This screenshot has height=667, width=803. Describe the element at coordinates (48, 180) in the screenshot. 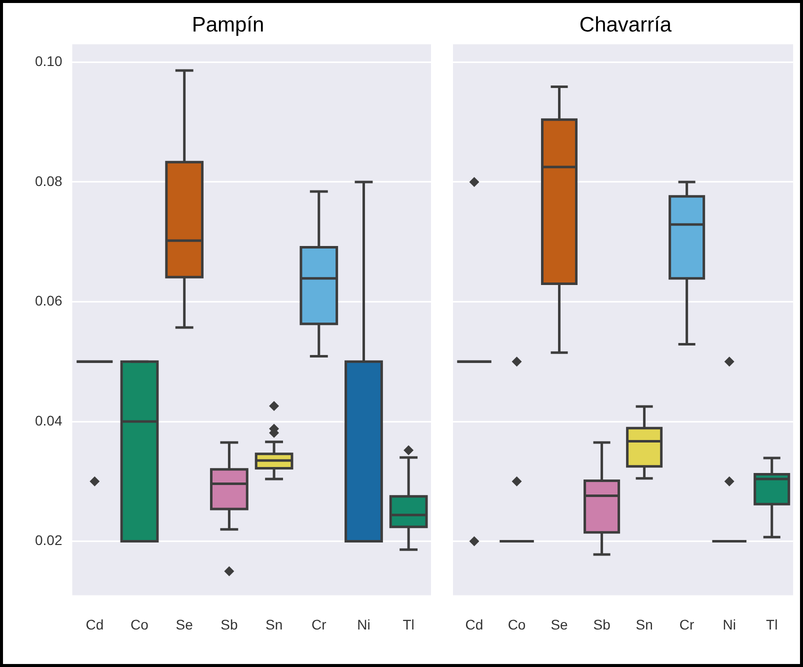

I see `y-tick-label: 0.08` at that location.